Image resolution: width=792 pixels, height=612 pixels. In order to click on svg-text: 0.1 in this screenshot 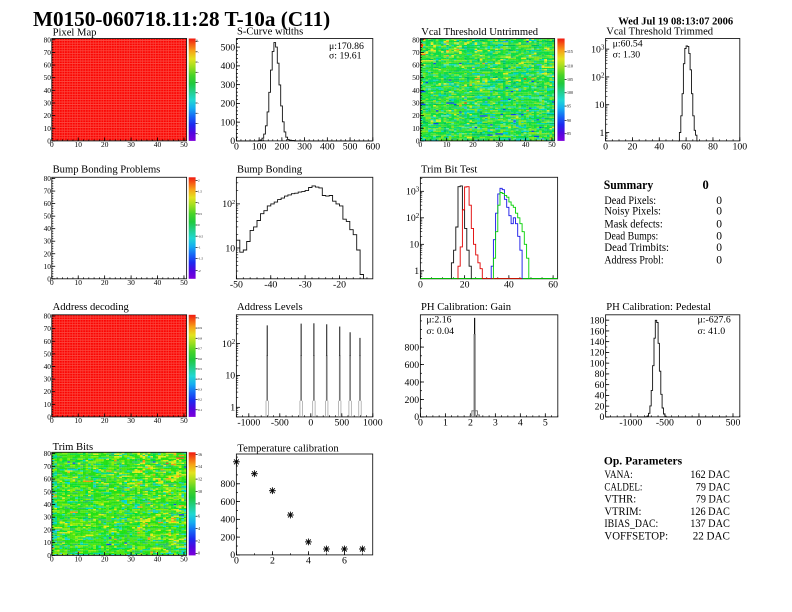, I will do `click(200, 410)`.